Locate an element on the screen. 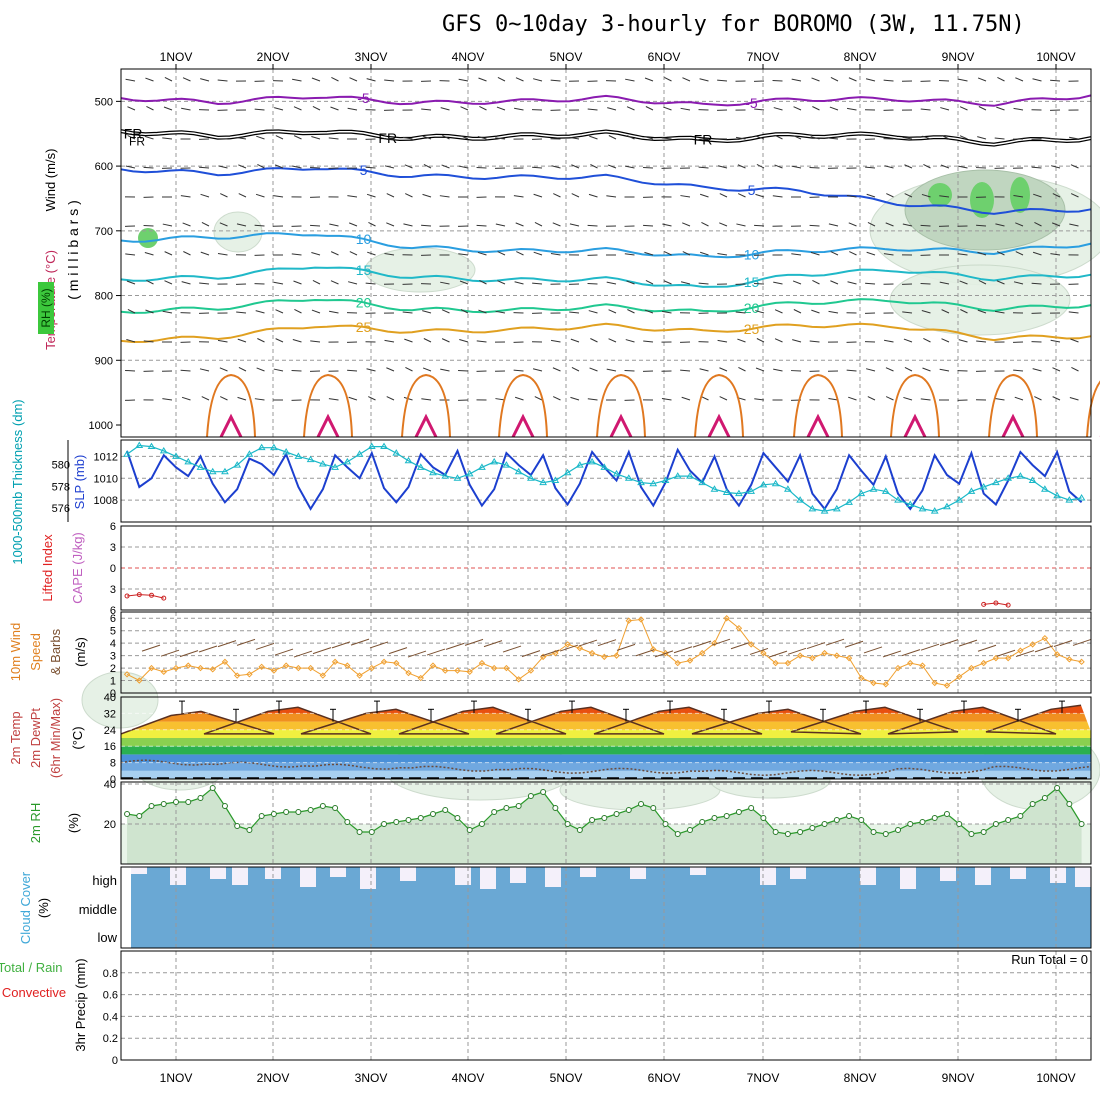 Image resolution: width=1100 pixels, height=1100 pixels. cloud-axis-label-1: Cloud Cover is located at coordinates (25, 907).